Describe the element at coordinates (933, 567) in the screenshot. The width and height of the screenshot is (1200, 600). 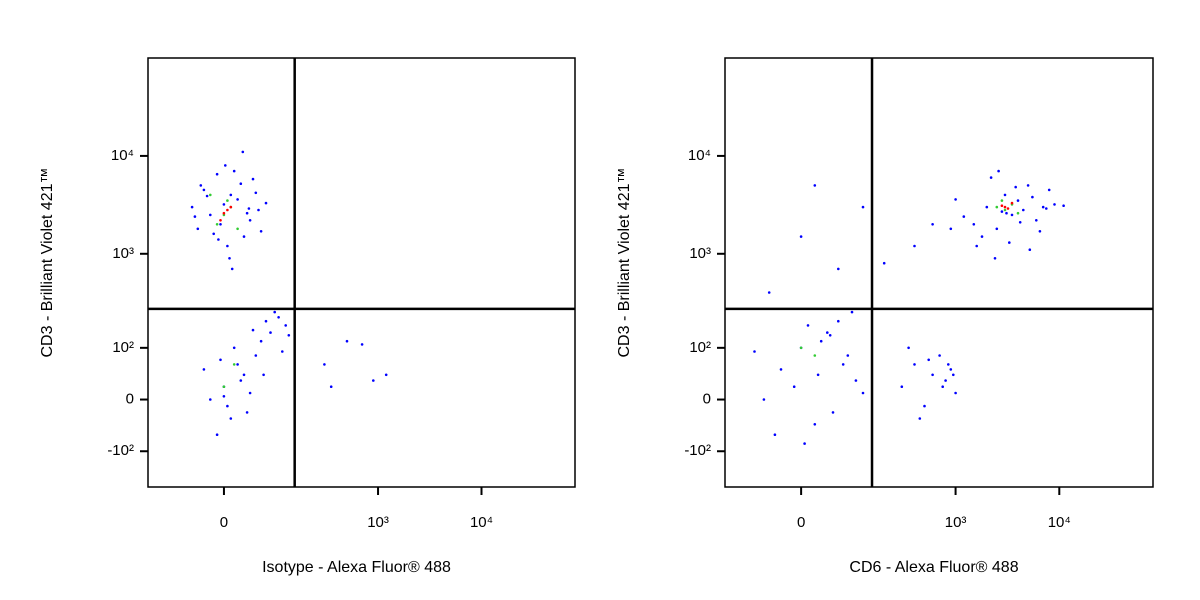
I see `x-axis-title: CD6 - Alexa Fluor® 488` at that location.